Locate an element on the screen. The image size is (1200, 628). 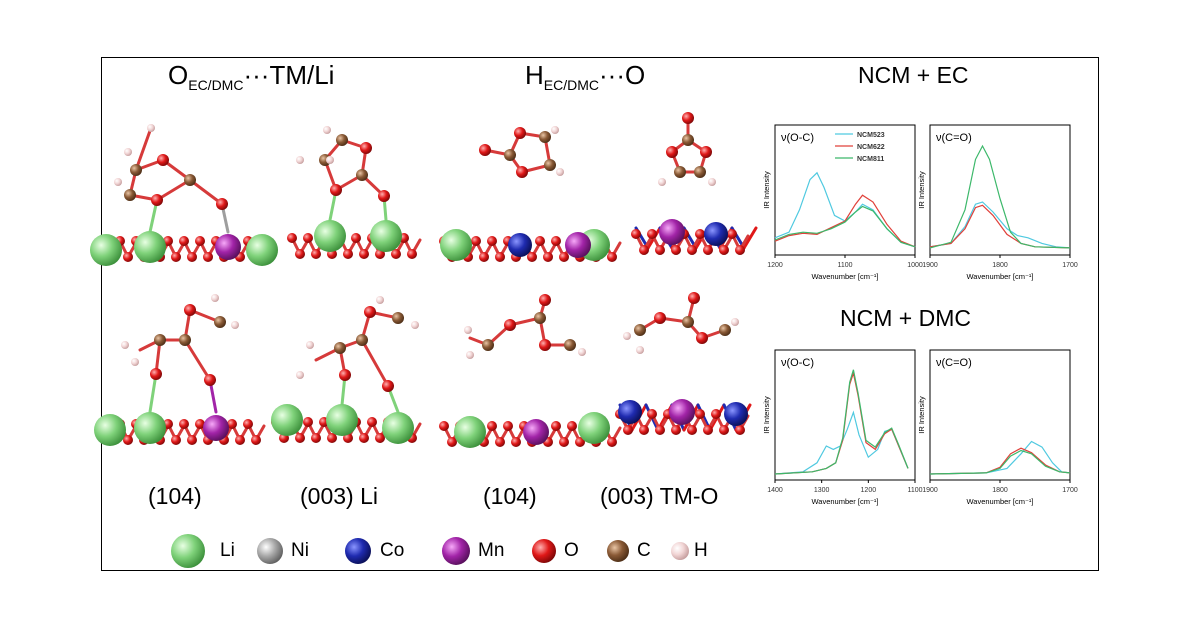
x-tick-label: 1900 is located at coordinates (930, 490).